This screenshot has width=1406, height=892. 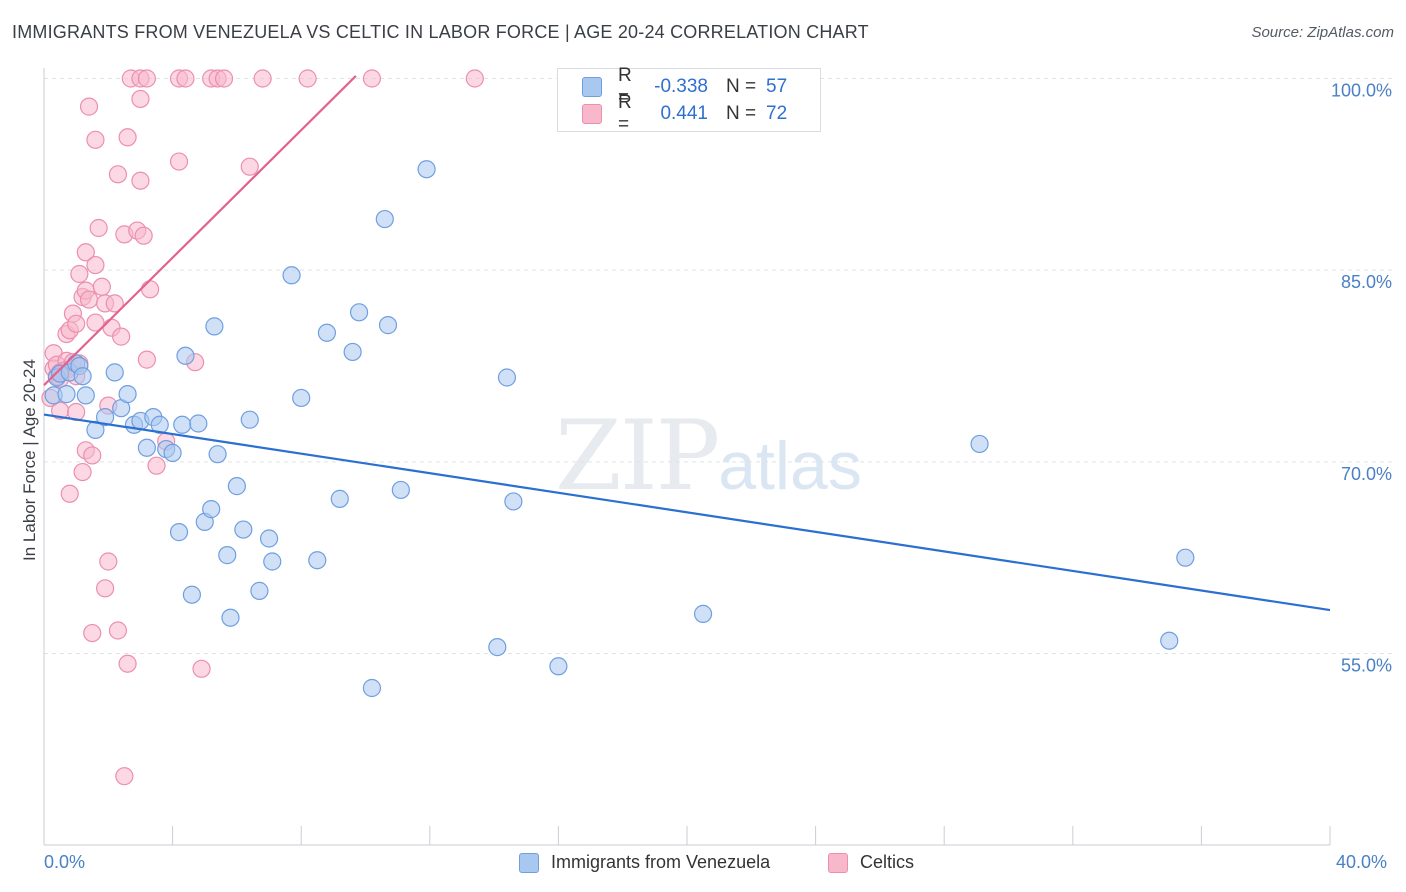 I want to click on series-legend-venezuela: Immigrants from Venezuela, so click(x=644, y=862).